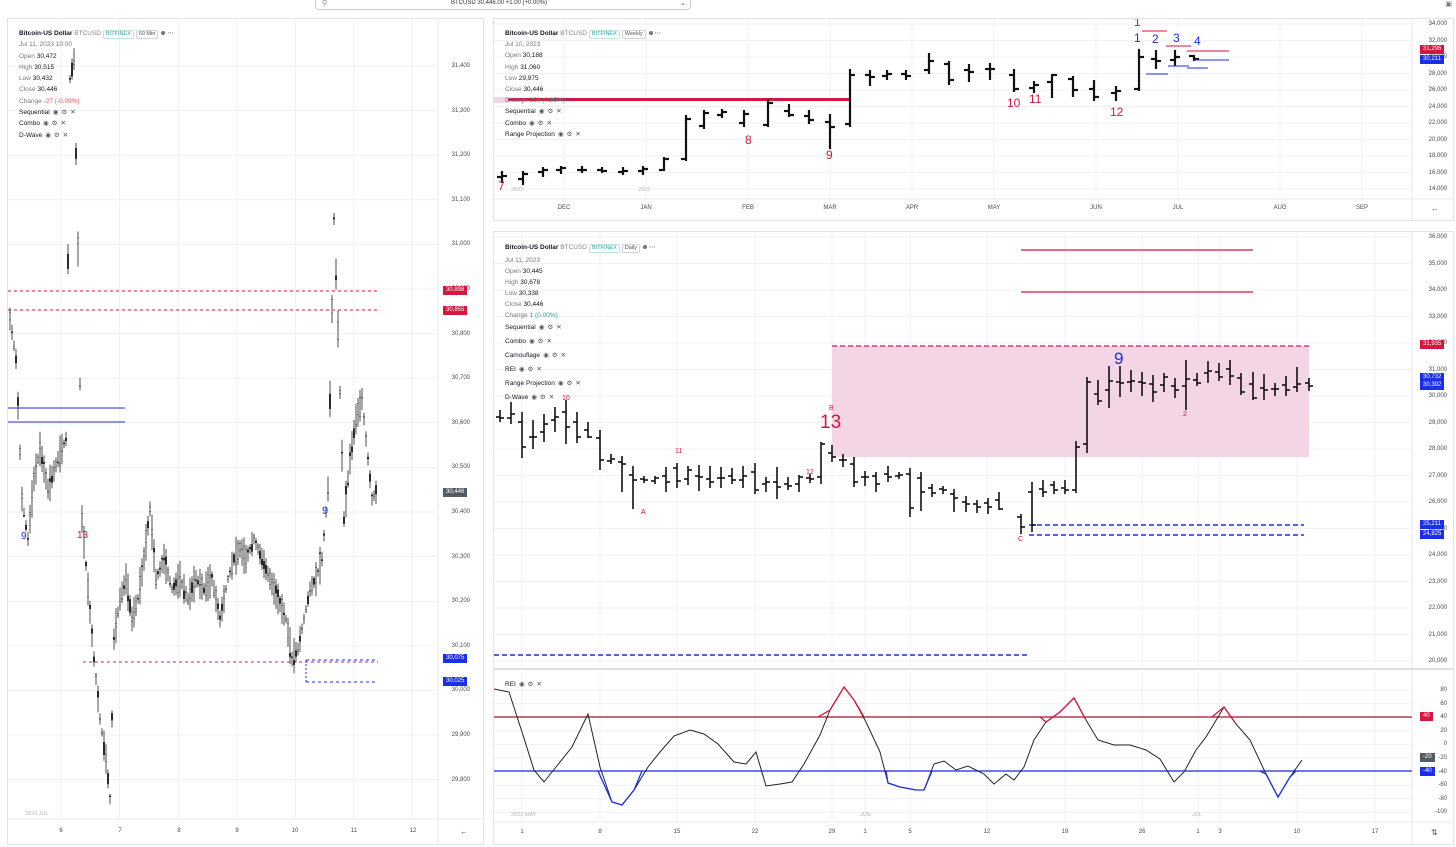 The image size is (1456, 847). What do you see at coordinates (245, 833) in the screenshot?
I see `time-axis: 6 7 8 9 10 11 12` at bounding box center [245, 833].